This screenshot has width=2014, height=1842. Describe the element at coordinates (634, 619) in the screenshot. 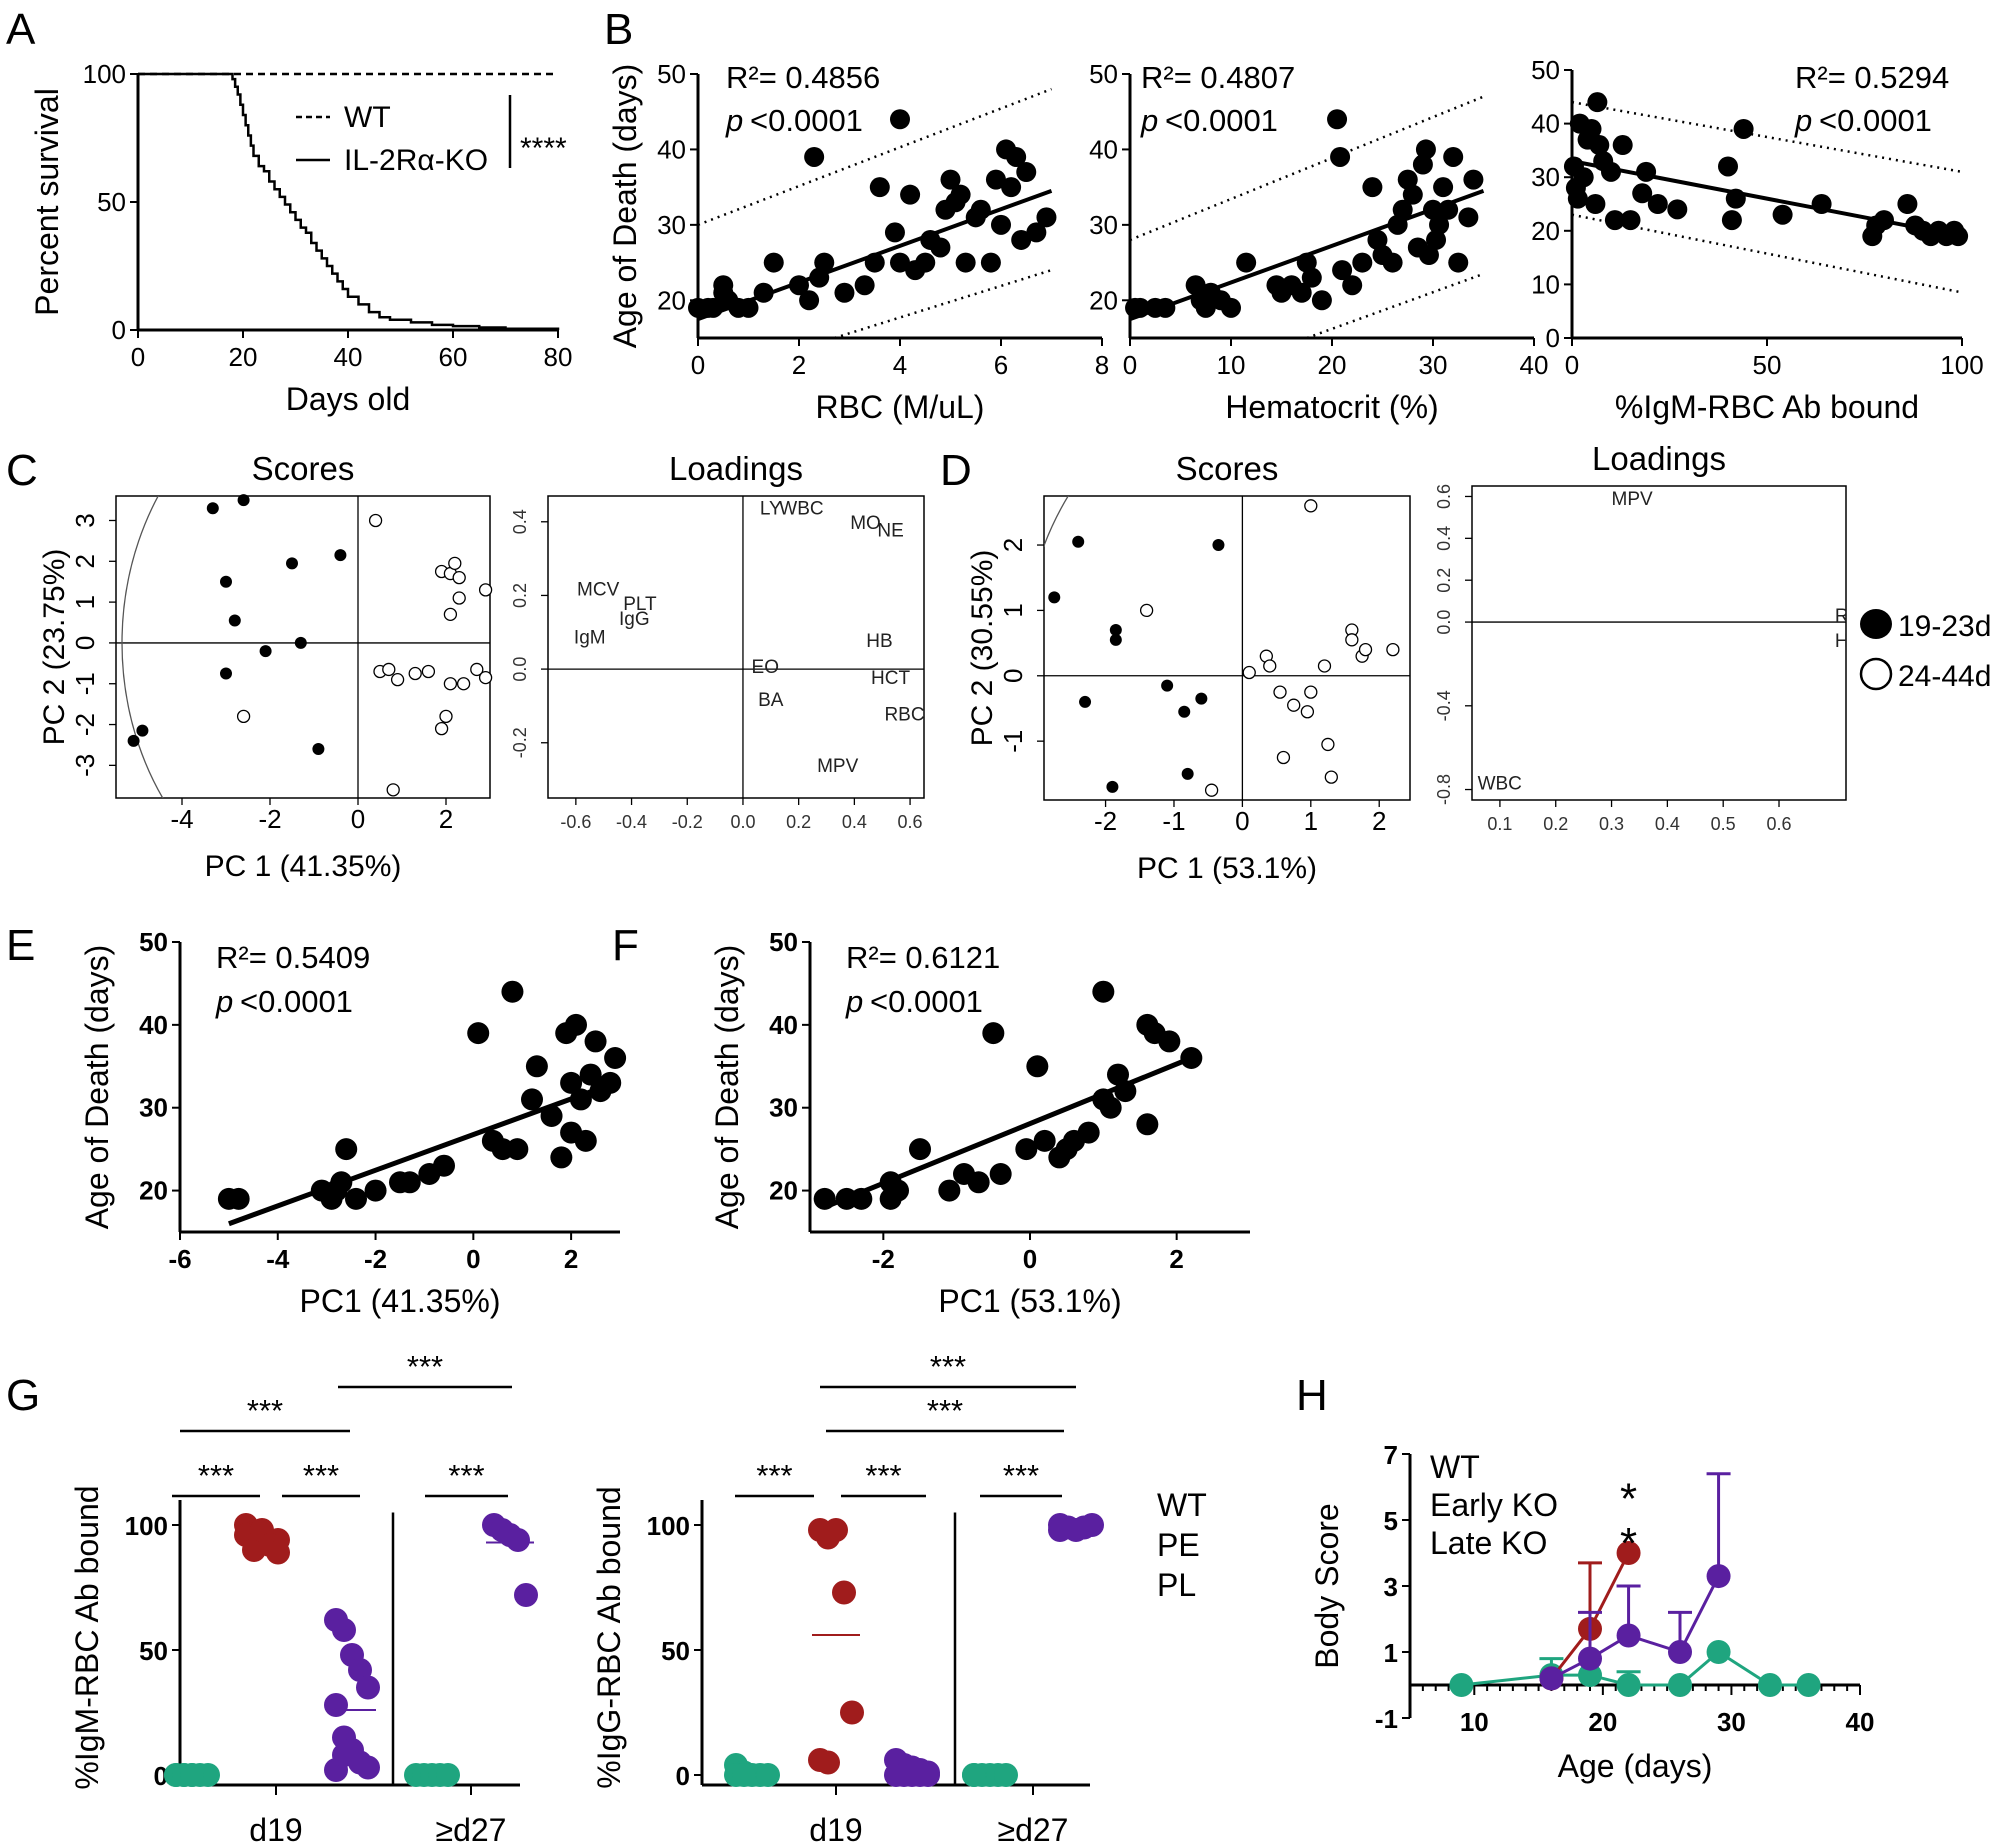

I see `loading-label: IgG` at that location.